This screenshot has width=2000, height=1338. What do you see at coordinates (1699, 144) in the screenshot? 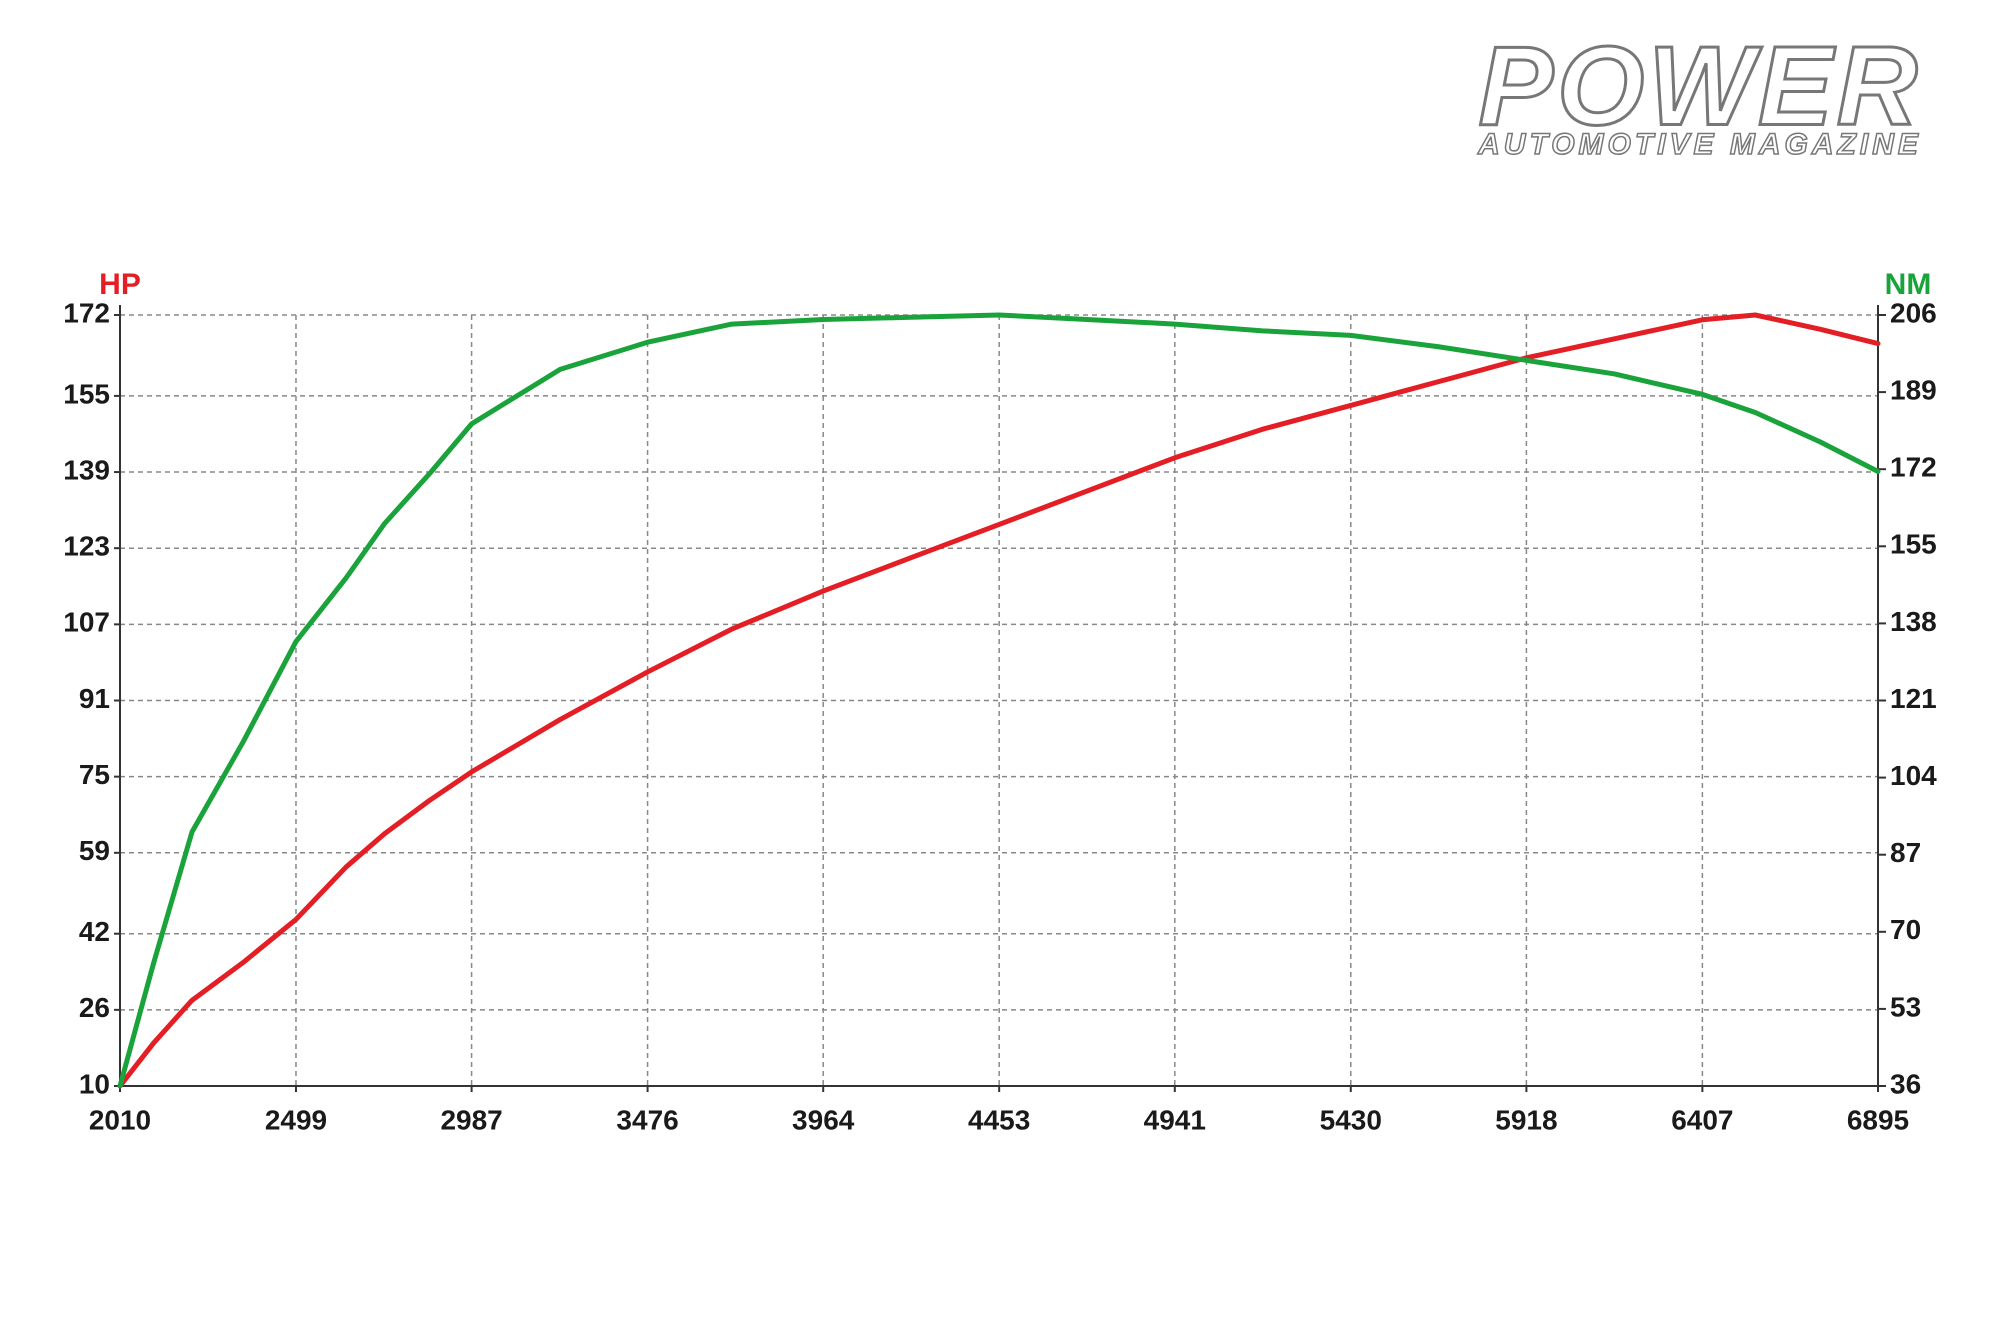
I see `logo-subtitle: AUTOMOTIVE MAGAZINE` at bounding box center [1699, 144].